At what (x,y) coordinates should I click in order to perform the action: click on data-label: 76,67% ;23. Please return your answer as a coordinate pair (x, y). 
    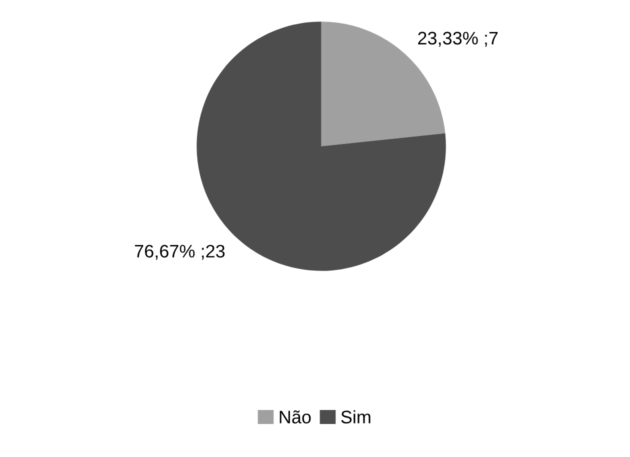
    Looking at the image, I should click on (179, 252).